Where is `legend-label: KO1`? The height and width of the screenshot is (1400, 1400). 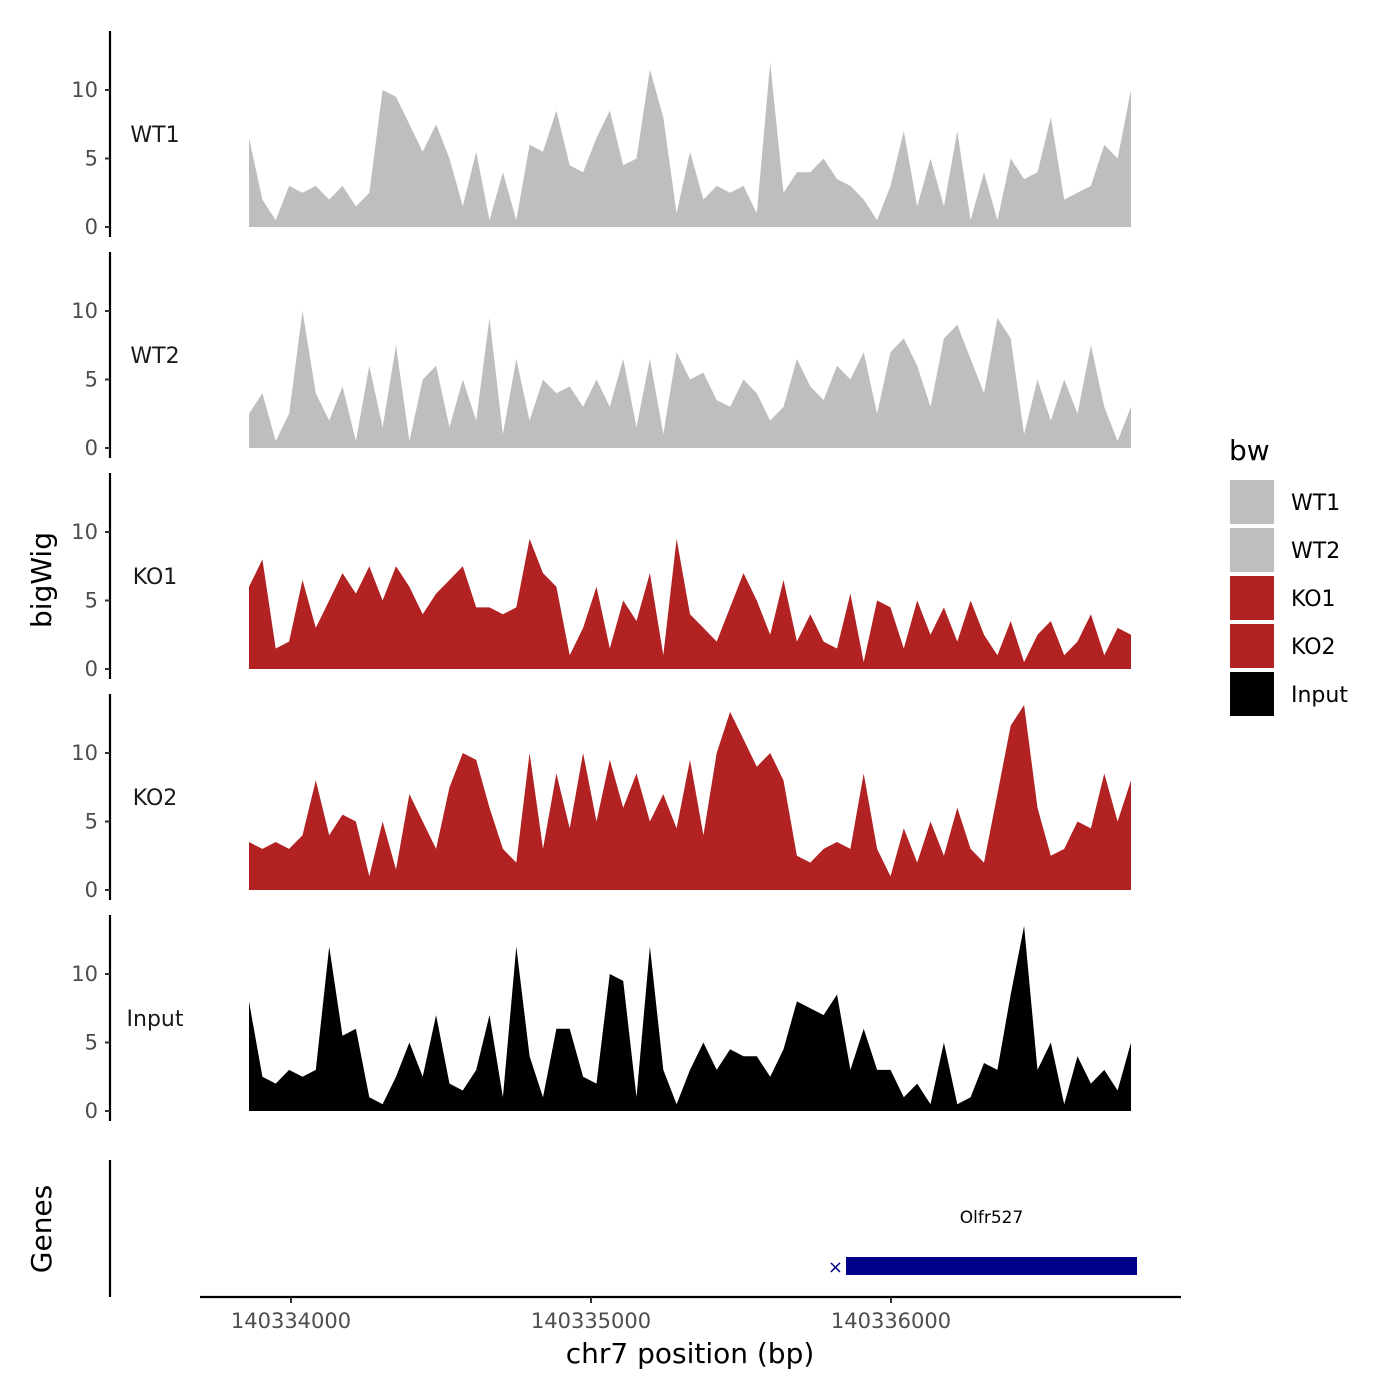
legend-label: KO1 is located at coordinates (1313, 599).